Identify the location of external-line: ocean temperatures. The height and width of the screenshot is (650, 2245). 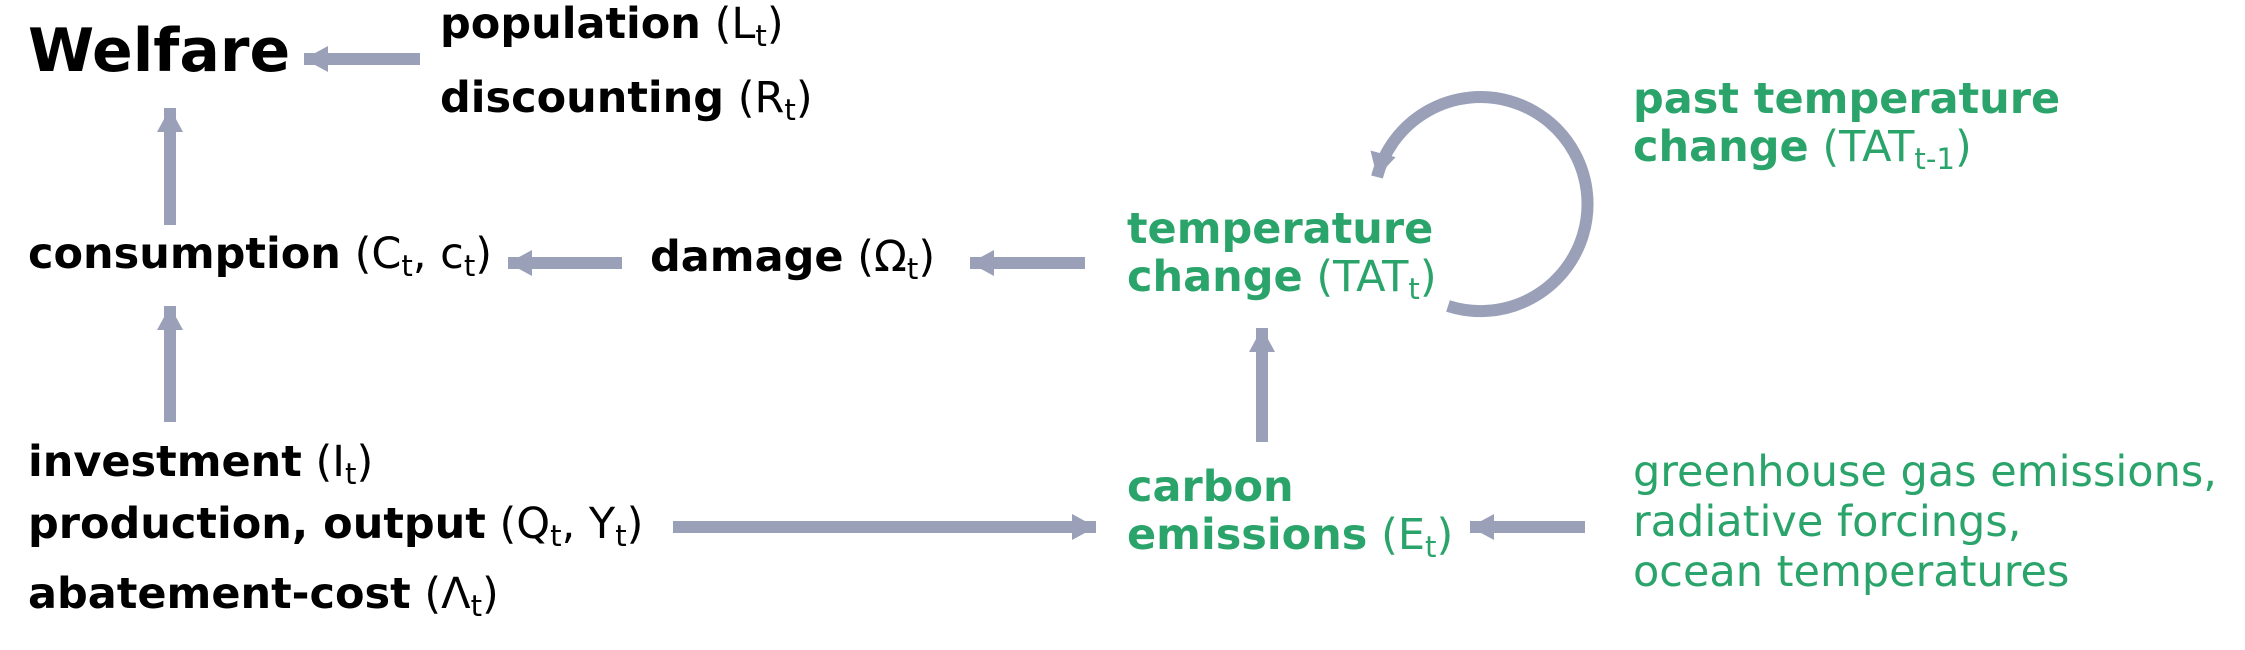
(1851, 571).